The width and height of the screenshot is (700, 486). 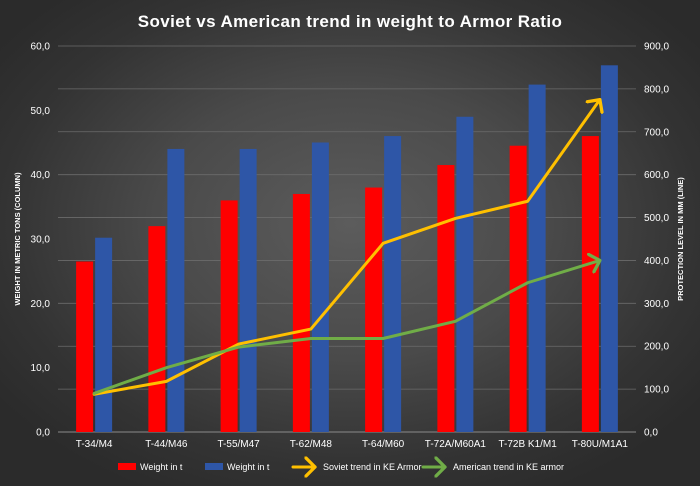 What do you see at coordinates (372, 467) in the screenshot?
I see `legend-label: Soviet trend in KE Armor` at bounding box center [372, 467].